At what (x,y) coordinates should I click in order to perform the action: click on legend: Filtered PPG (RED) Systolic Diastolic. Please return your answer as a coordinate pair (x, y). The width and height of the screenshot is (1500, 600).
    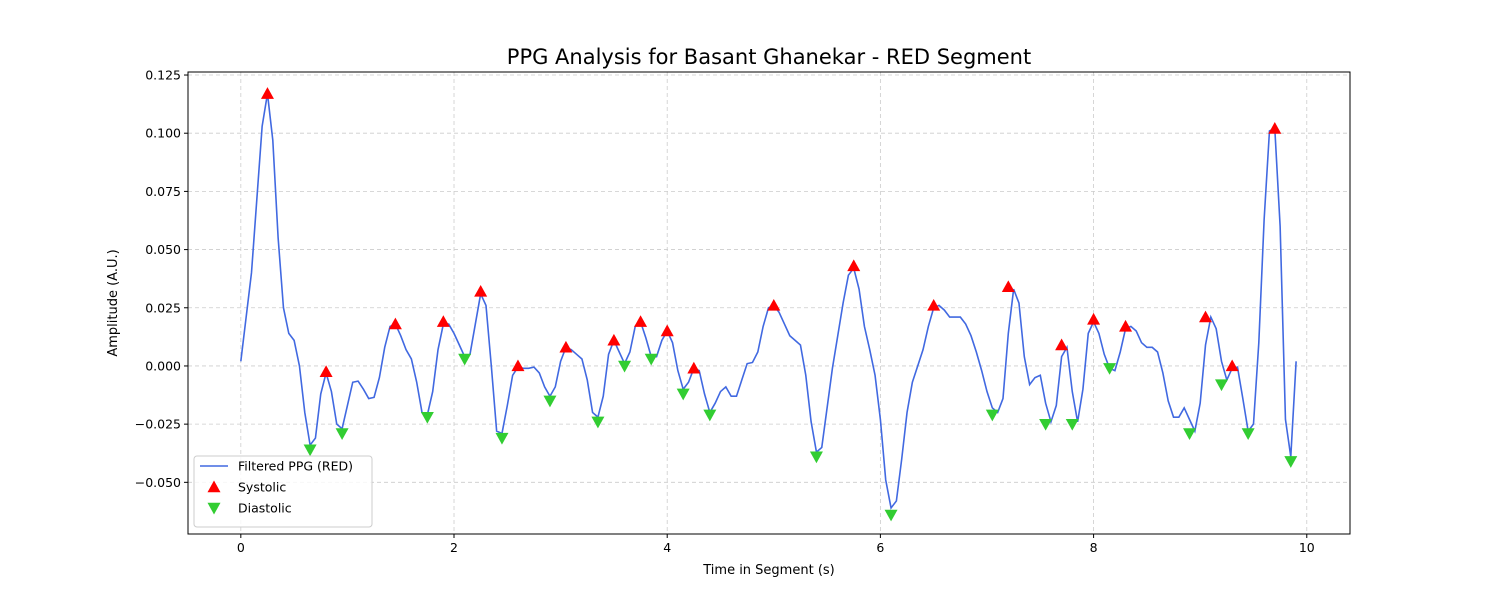
    Looking at the image, I should click on (283, 491).